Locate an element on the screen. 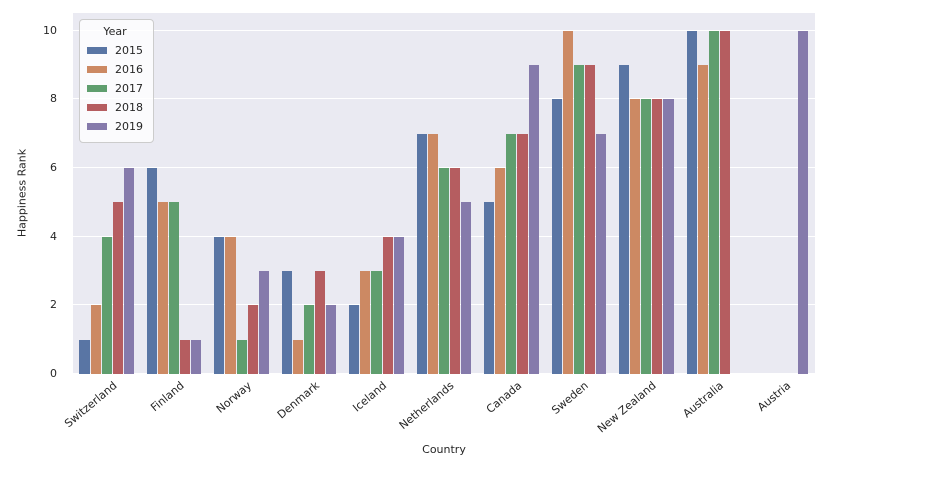 This screenshot has height=480, width=925. bar-new-zealand-2019 is located at coordinates (668, 236).